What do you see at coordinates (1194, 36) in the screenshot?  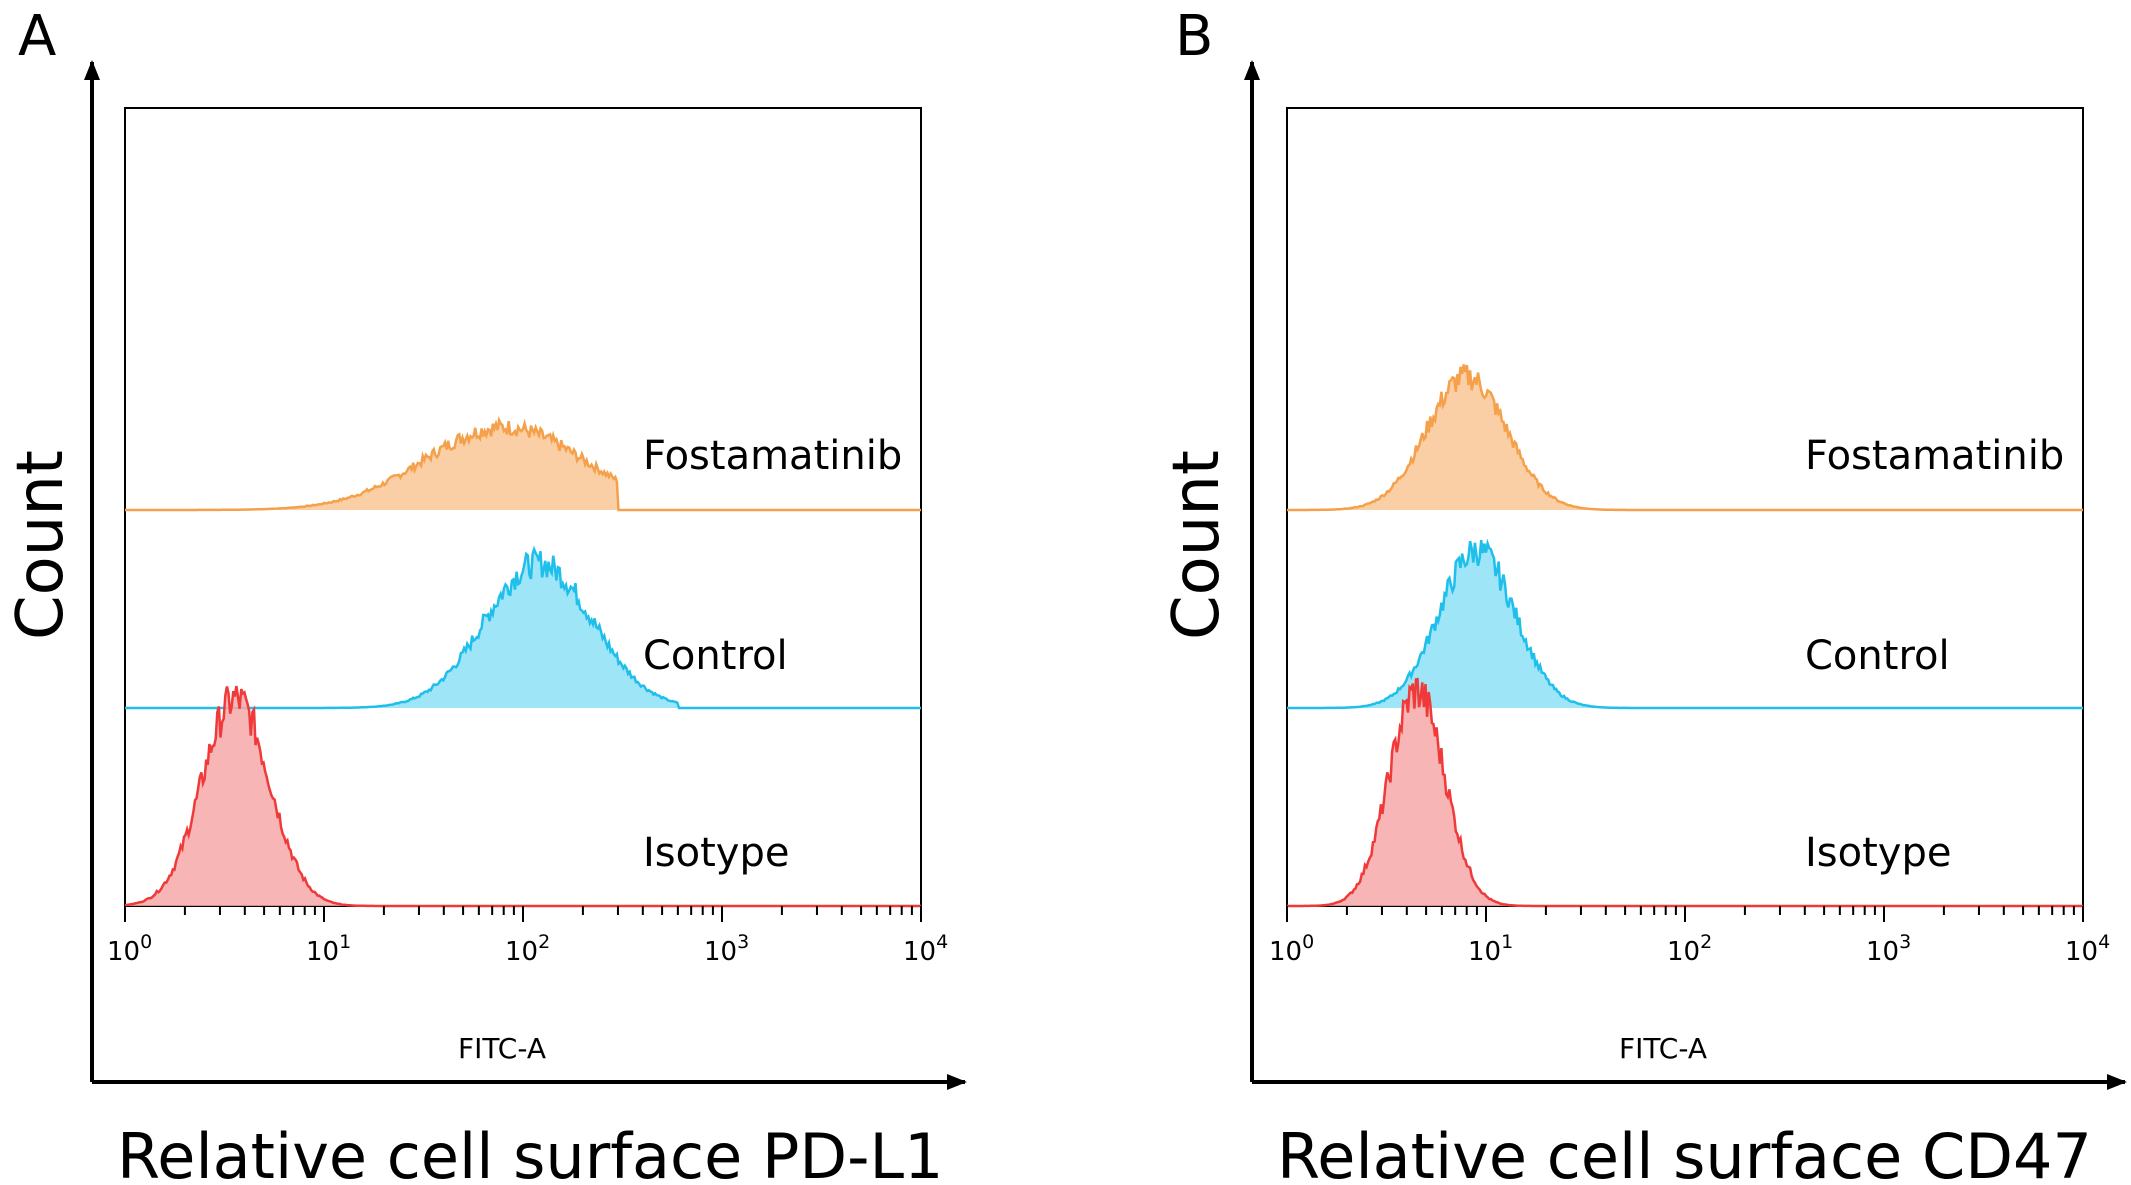 I see `panel-letter: B` at bounding box center [1194, 36].